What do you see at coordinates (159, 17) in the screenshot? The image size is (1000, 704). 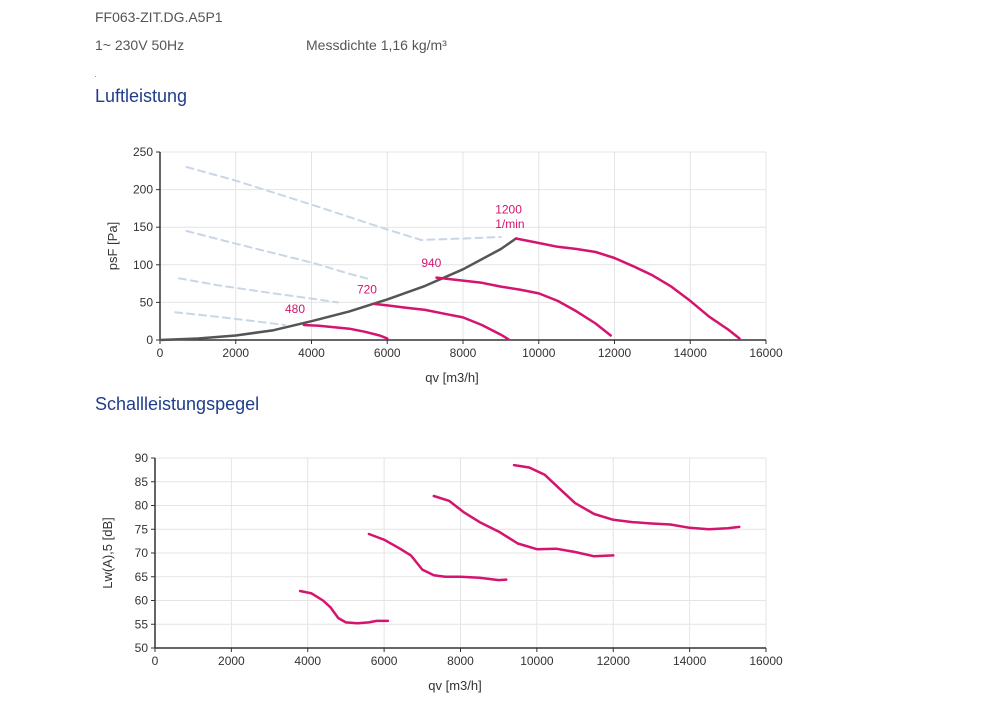 I see `model-name: FF063-ZIT.DG.A5P1` at bounding box center [159, 17].